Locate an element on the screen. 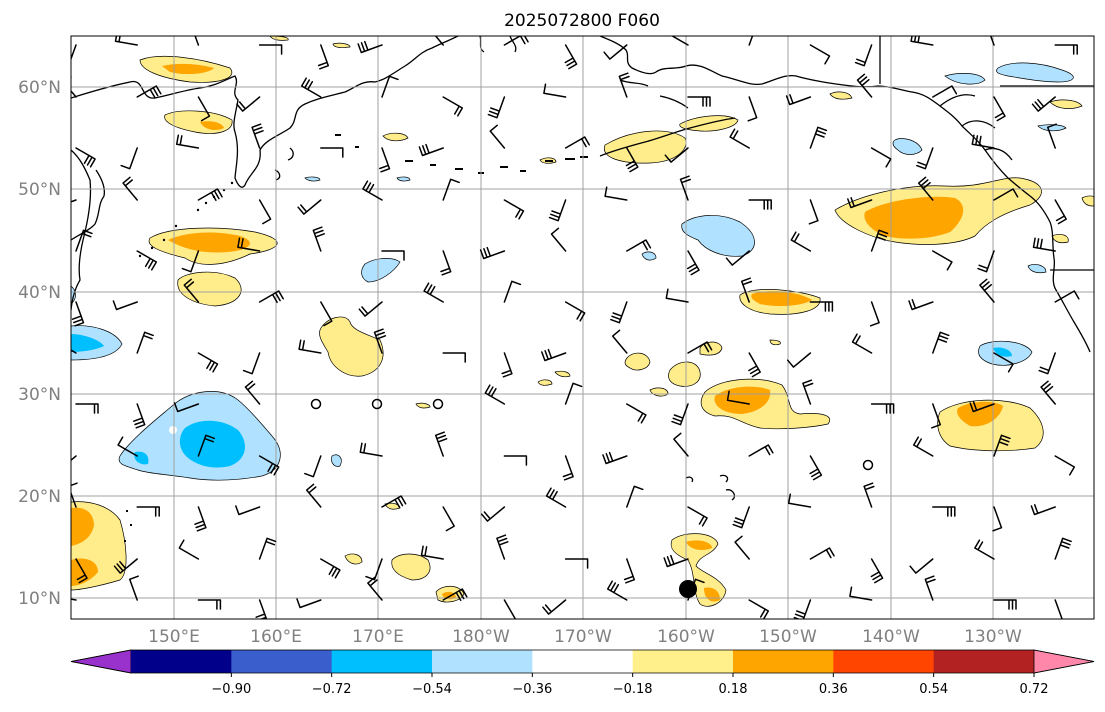 Image resolution: width=1105 pixels, height=712 pixels. lon-label: 150°E is located at coordinates (174, 637).